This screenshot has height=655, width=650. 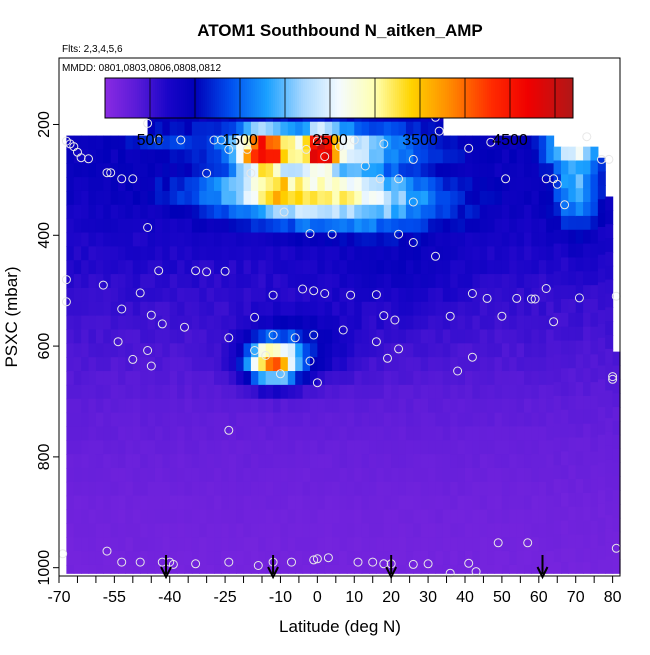 I want to click on colorbar: 500 1500 2500 3500 4500, so click(x=339, y=113).